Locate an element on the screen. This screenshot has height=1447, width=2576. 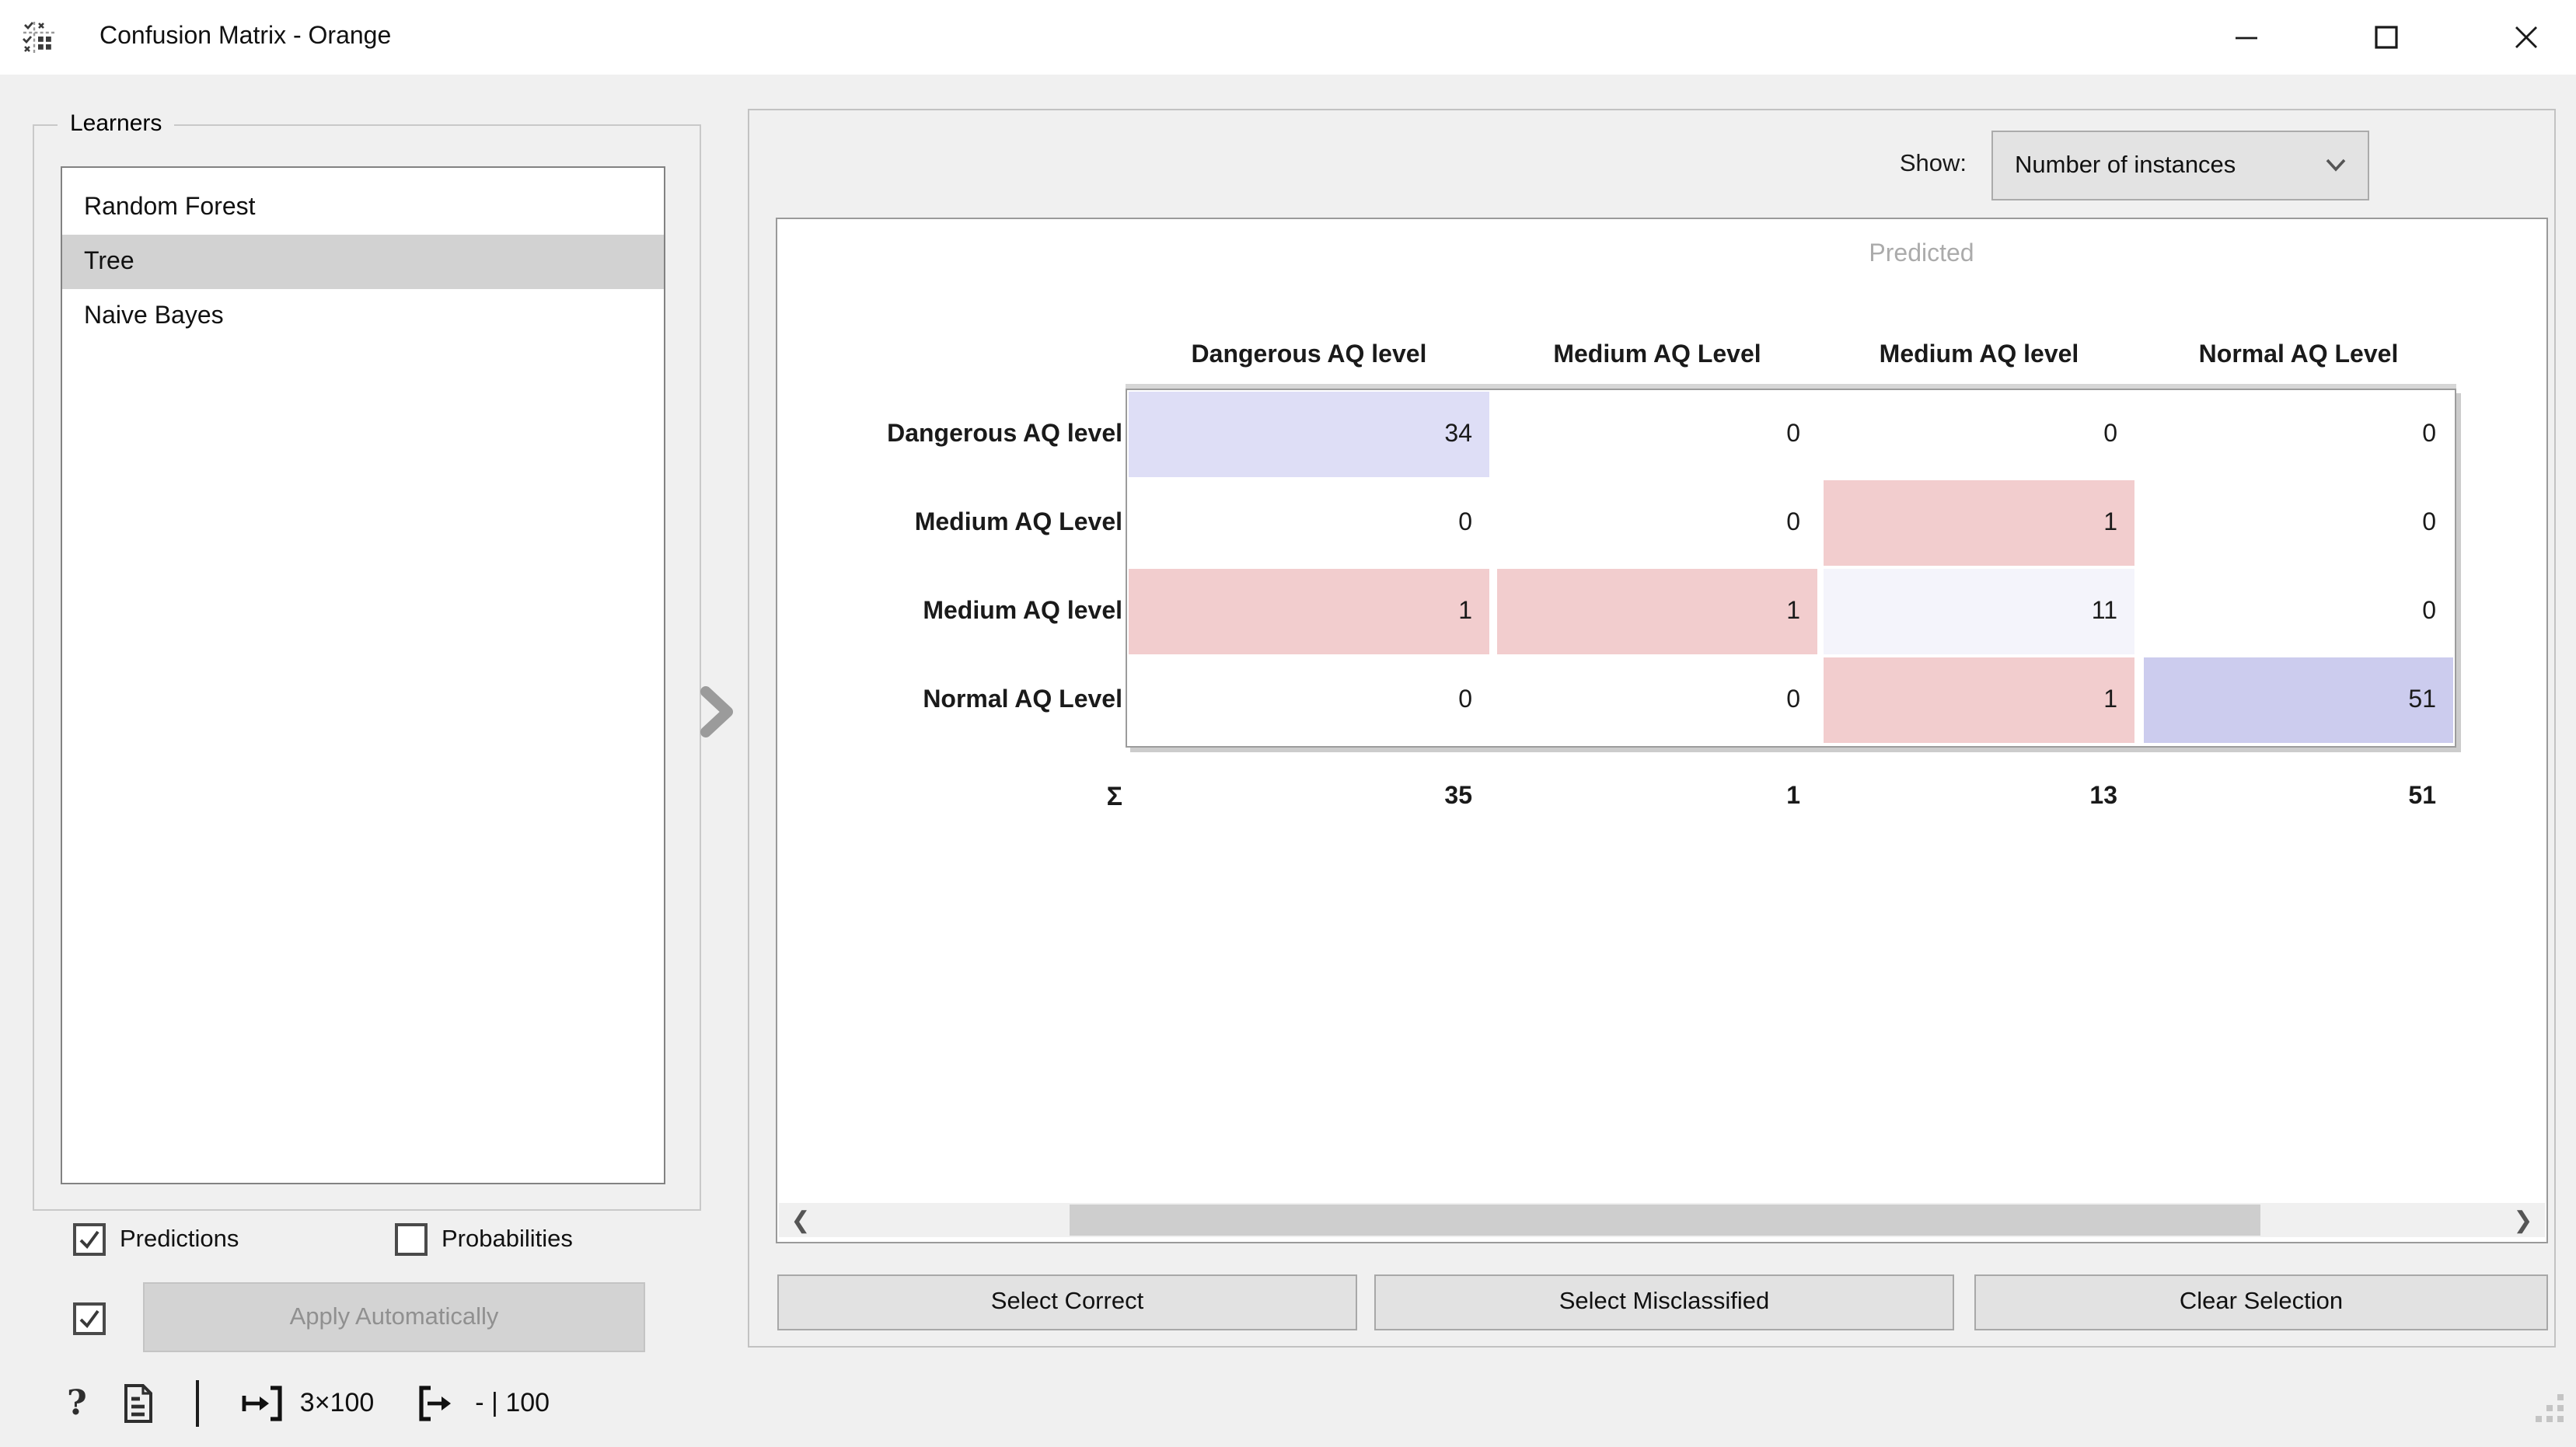
status-bar: ? 3×100 - | 100 is located at coordinates (309, 1403).